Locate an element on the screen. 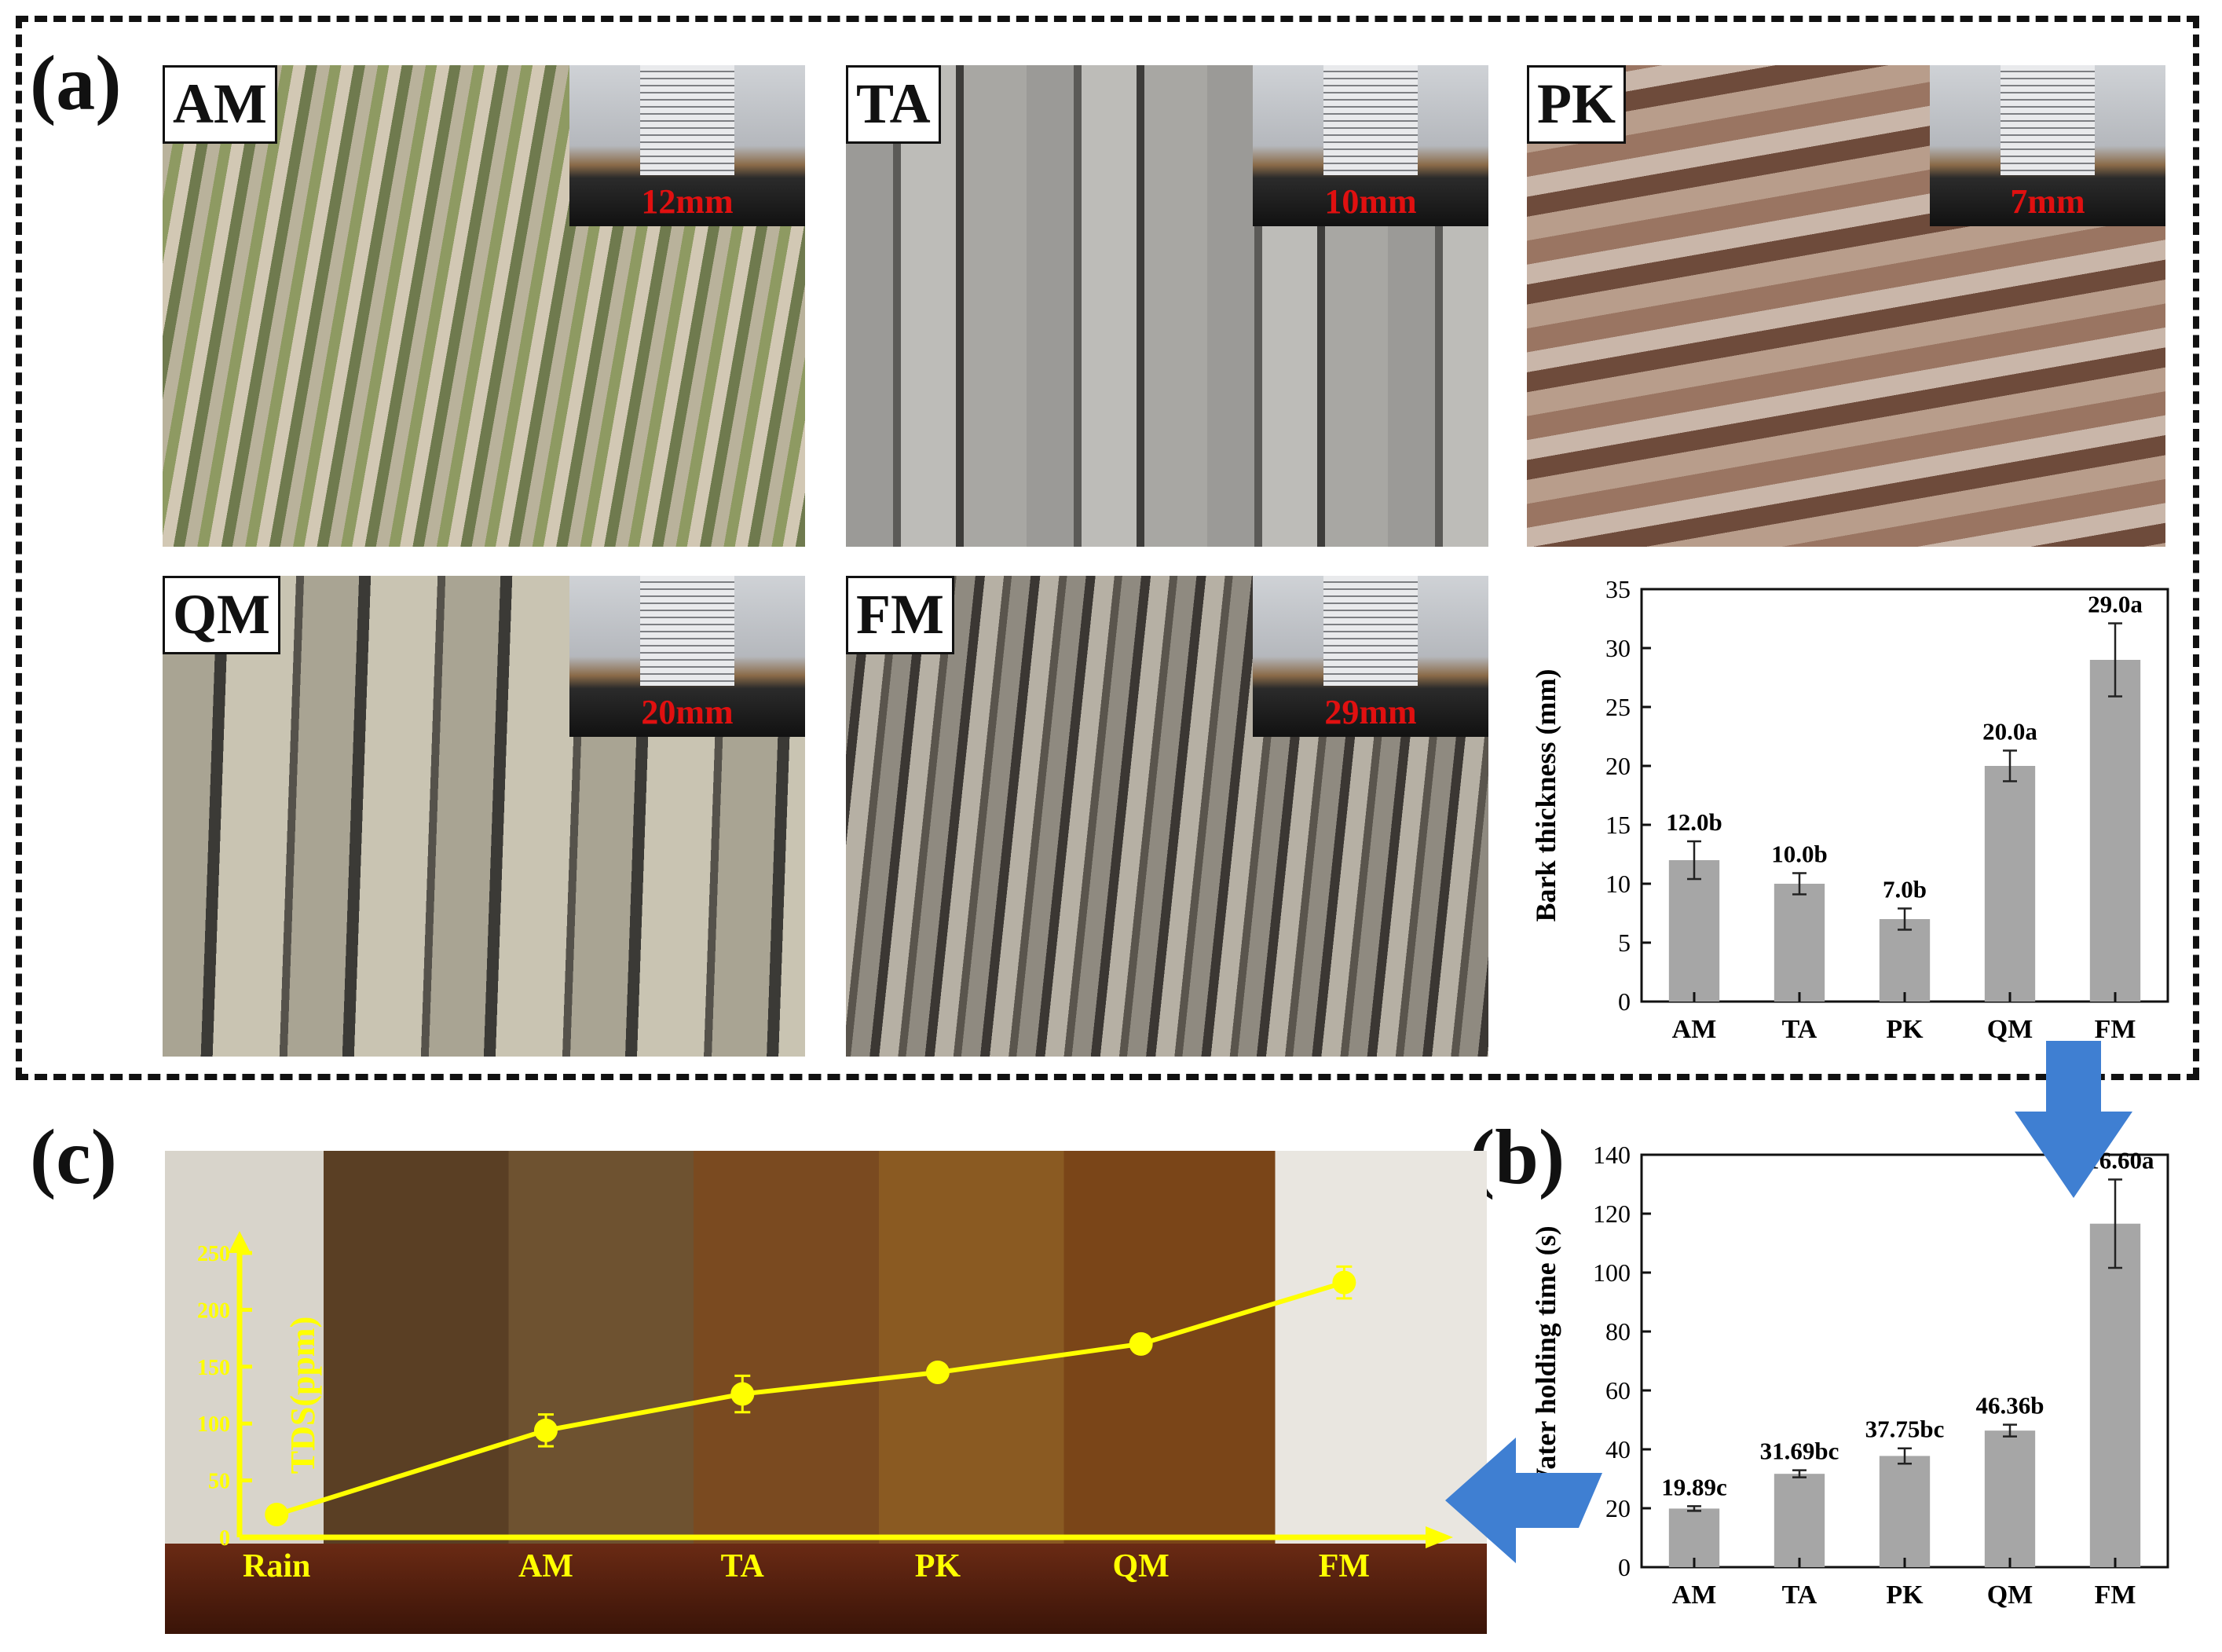 This screenshot has width=2222, height=1652. photo-tag-pk: PK is located at coordinates (1576, 104).